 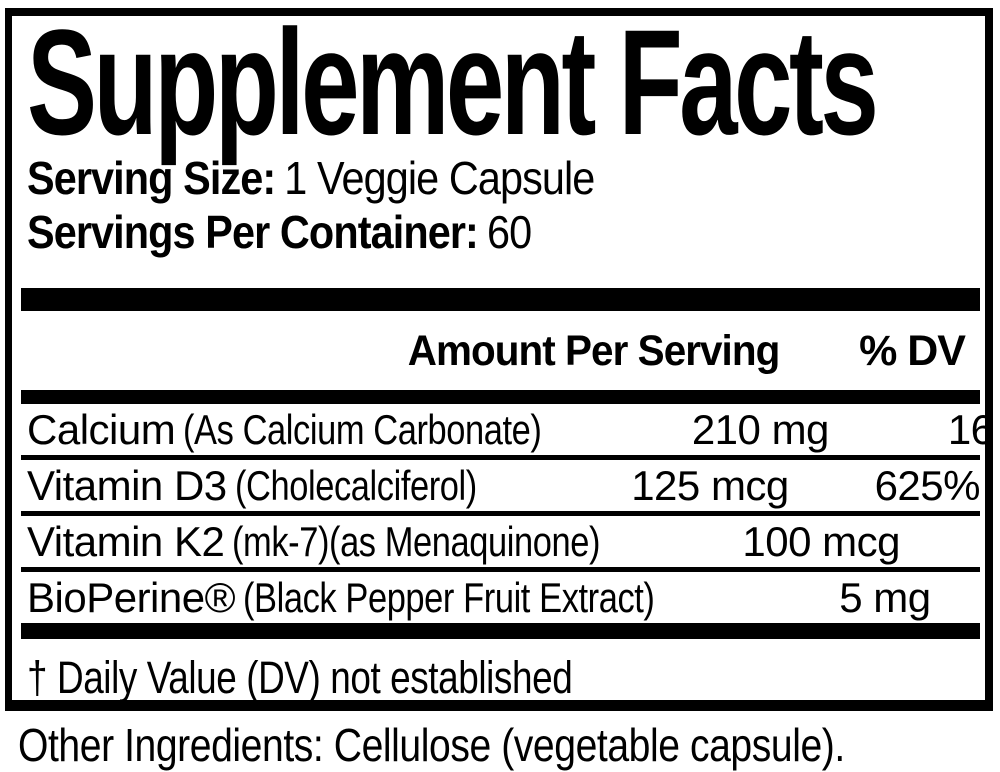 I want to click on serving-size-label: Serving Size:, so click(x=151, y=178).